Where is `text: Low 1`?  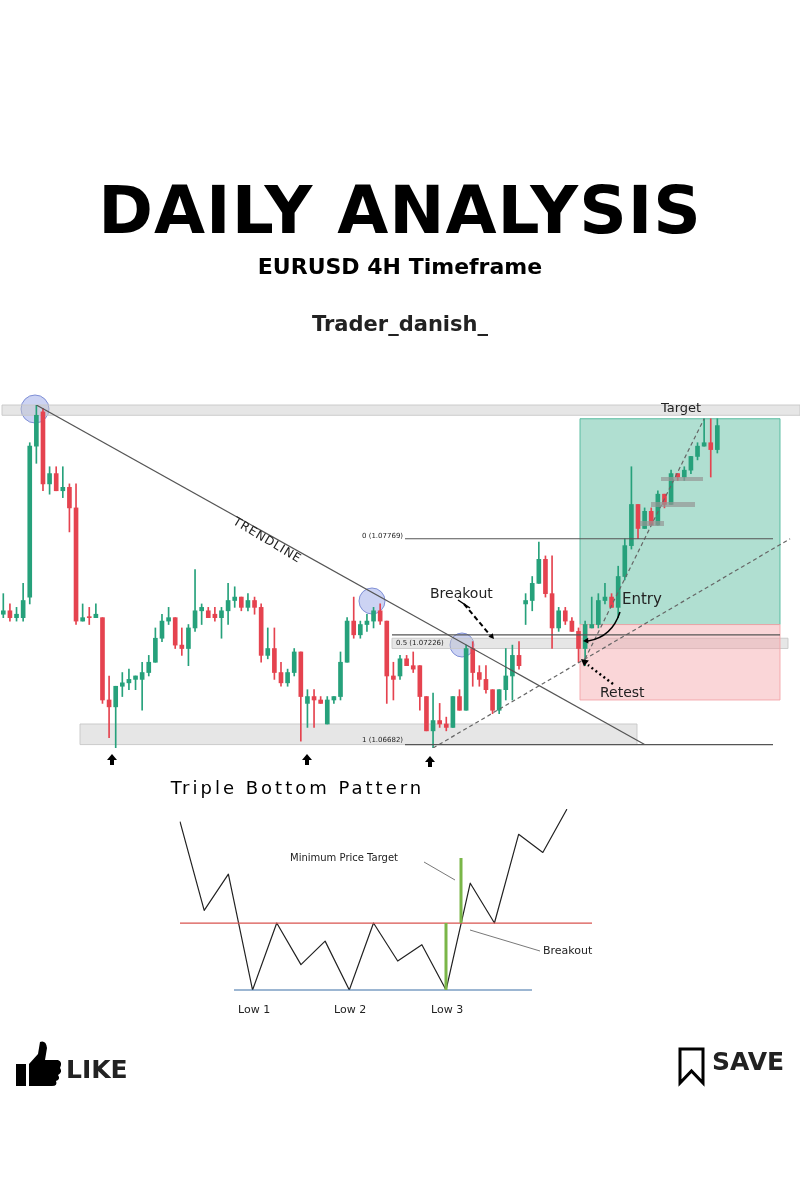 text: Low 1 is located at coordinates (254, 1009).